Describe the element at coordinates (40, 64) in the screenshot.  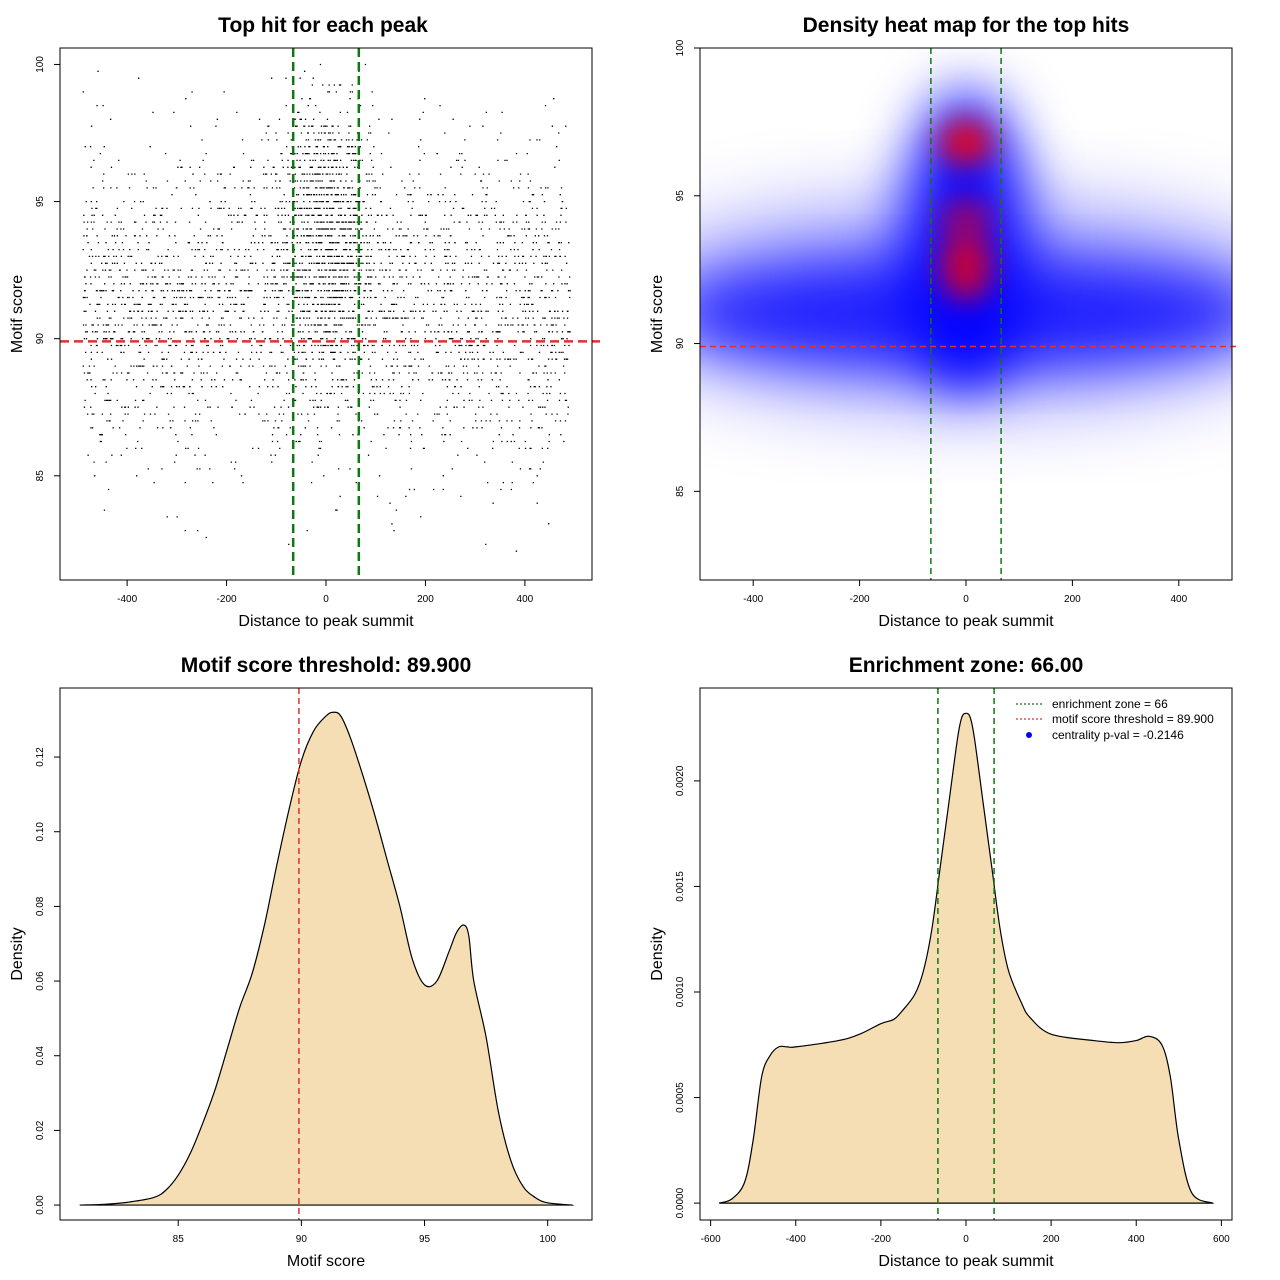
I see `scatter-y-tick-label: 100` at that location.